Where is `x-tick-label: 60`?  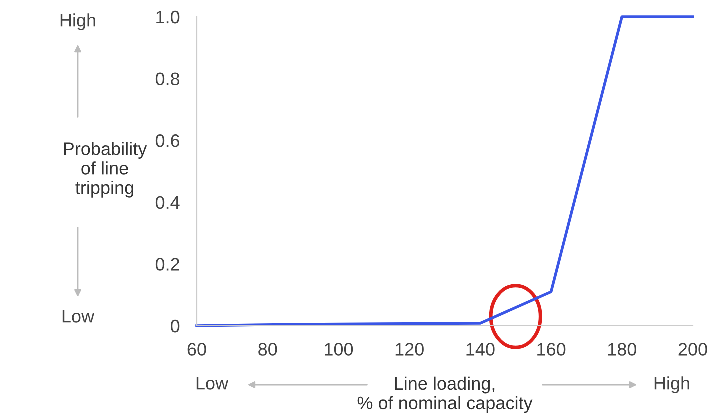 x-tick-label: 60 is located at coordinates (197, 349).